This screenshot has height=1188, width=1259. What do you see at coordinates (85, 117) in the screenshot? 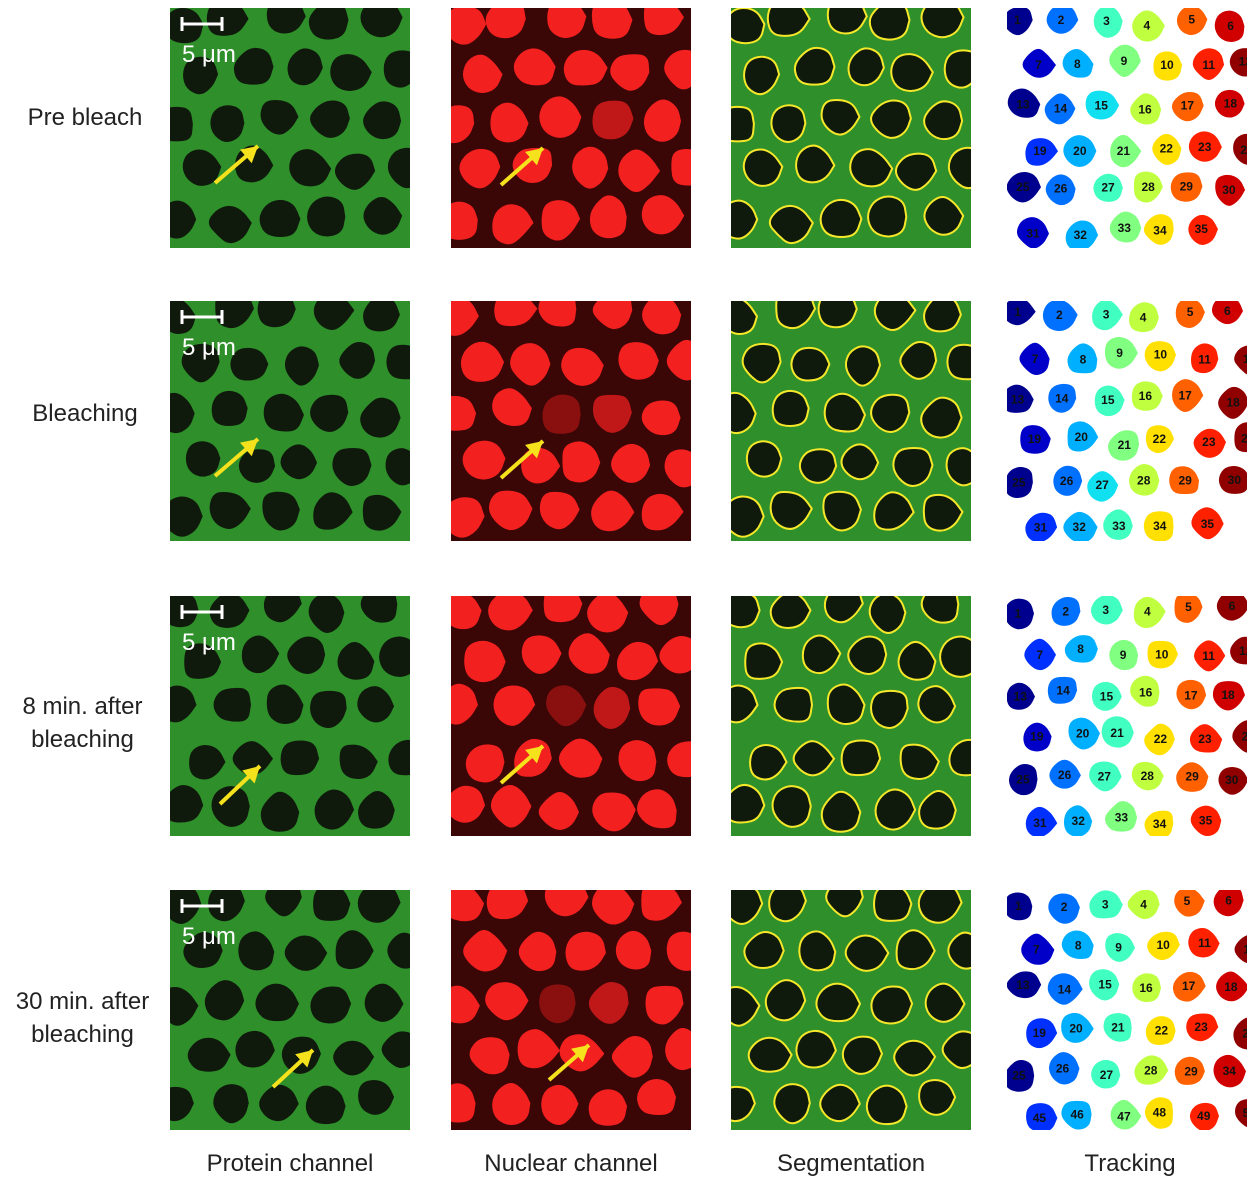
I see `row-label-pre-bleach: Pre bleach` at bounding box center [85, 117].